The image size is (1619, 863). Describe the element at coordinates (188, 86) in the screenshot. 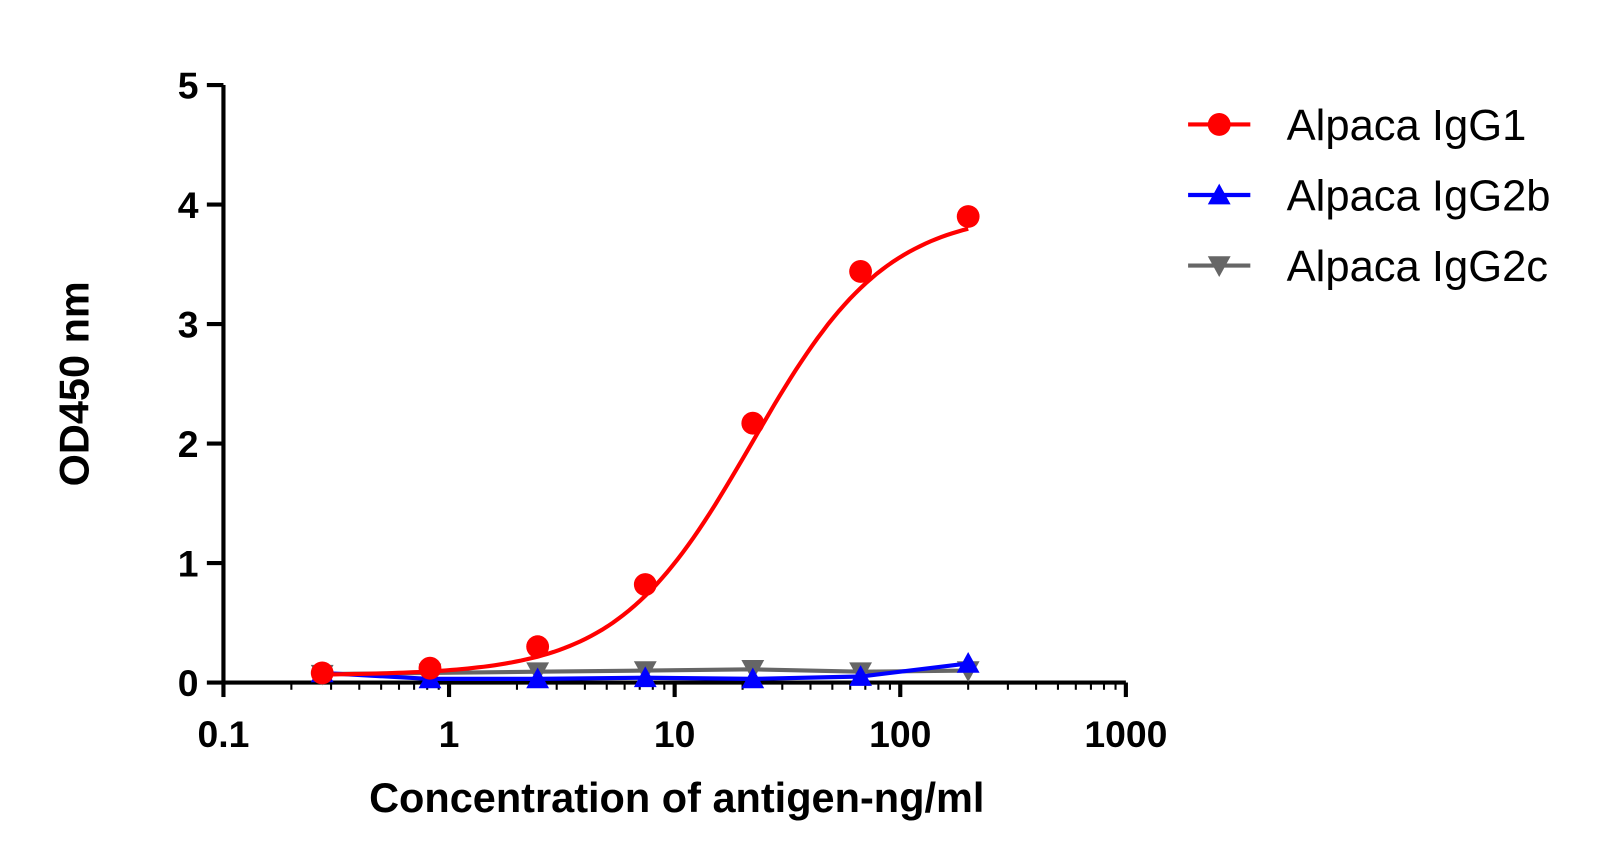

I see `y-tick-label: 5` at that location.